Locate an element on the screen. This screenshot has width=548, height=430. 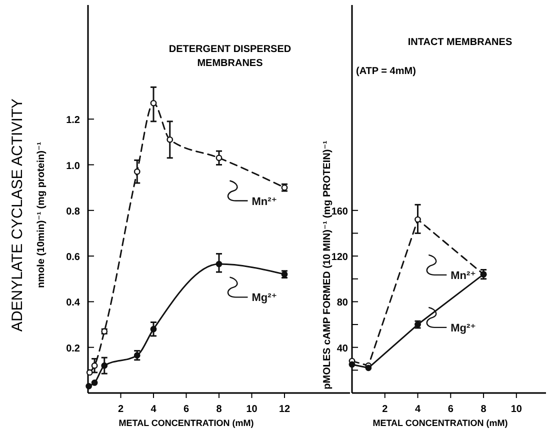
y-tick-label: 0.8 is located at coordinates (73, 212).